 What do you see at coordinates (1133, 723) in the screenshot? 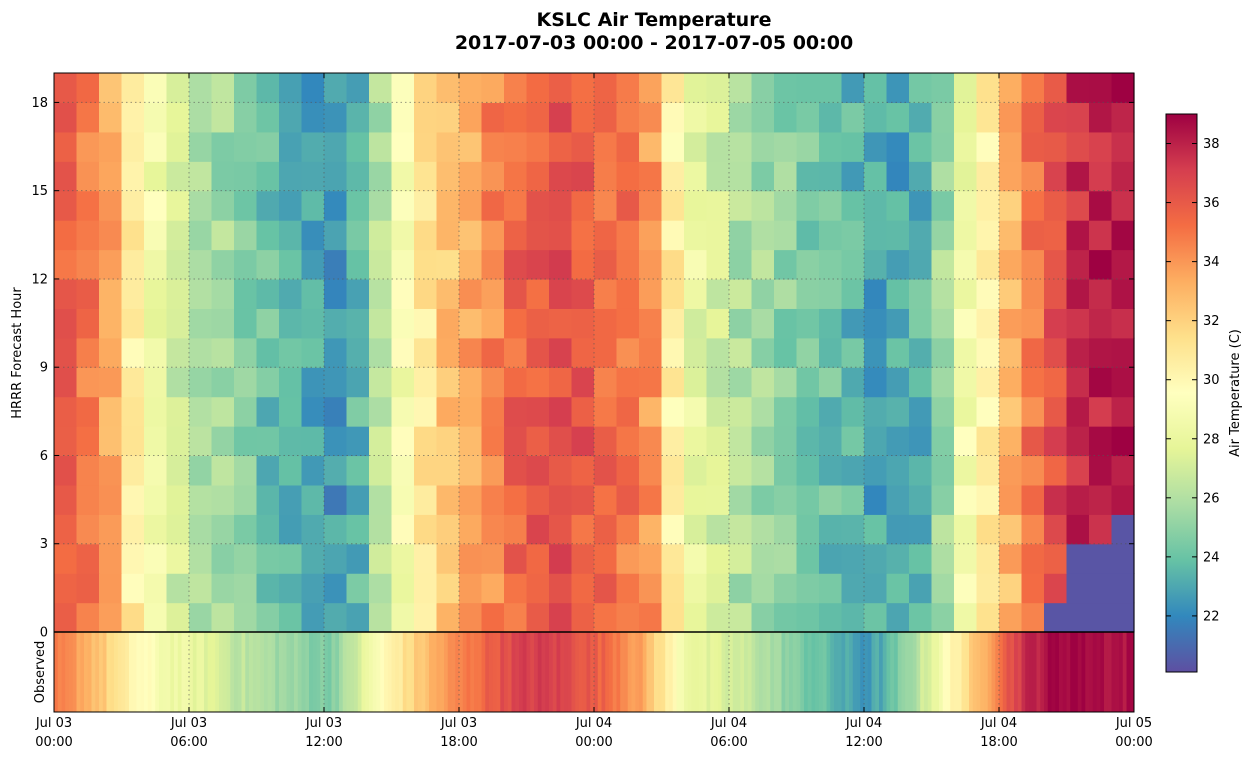
I see `x-tick-label-day: Jul 05` at bounding box center [1133, 723].